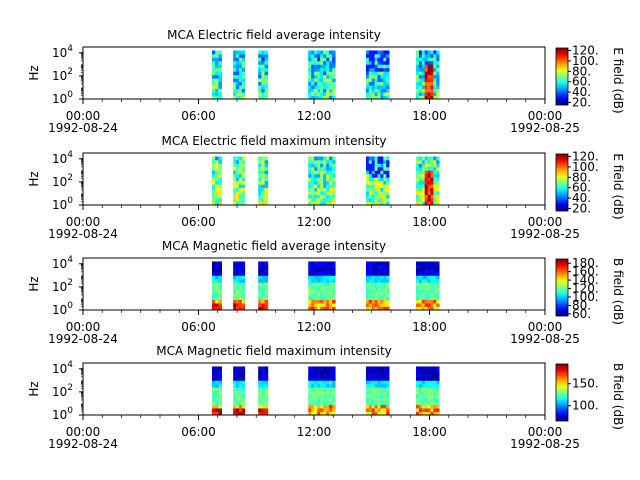 The image size is (640, 480). I want to click on y-tick-label: 104, so click(62, 158).